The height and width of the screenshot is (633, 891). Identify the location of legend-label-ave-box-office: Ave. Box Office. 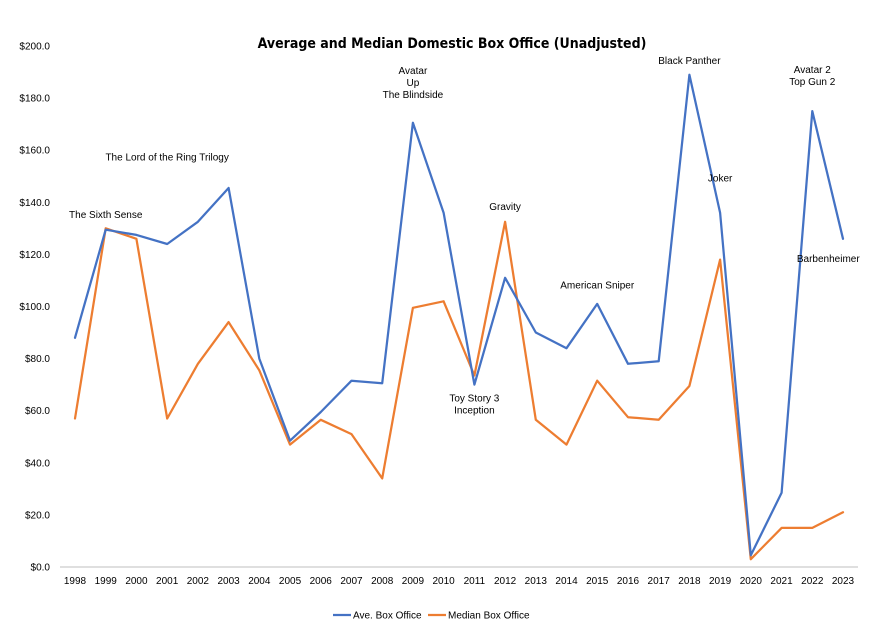
(387, 616).